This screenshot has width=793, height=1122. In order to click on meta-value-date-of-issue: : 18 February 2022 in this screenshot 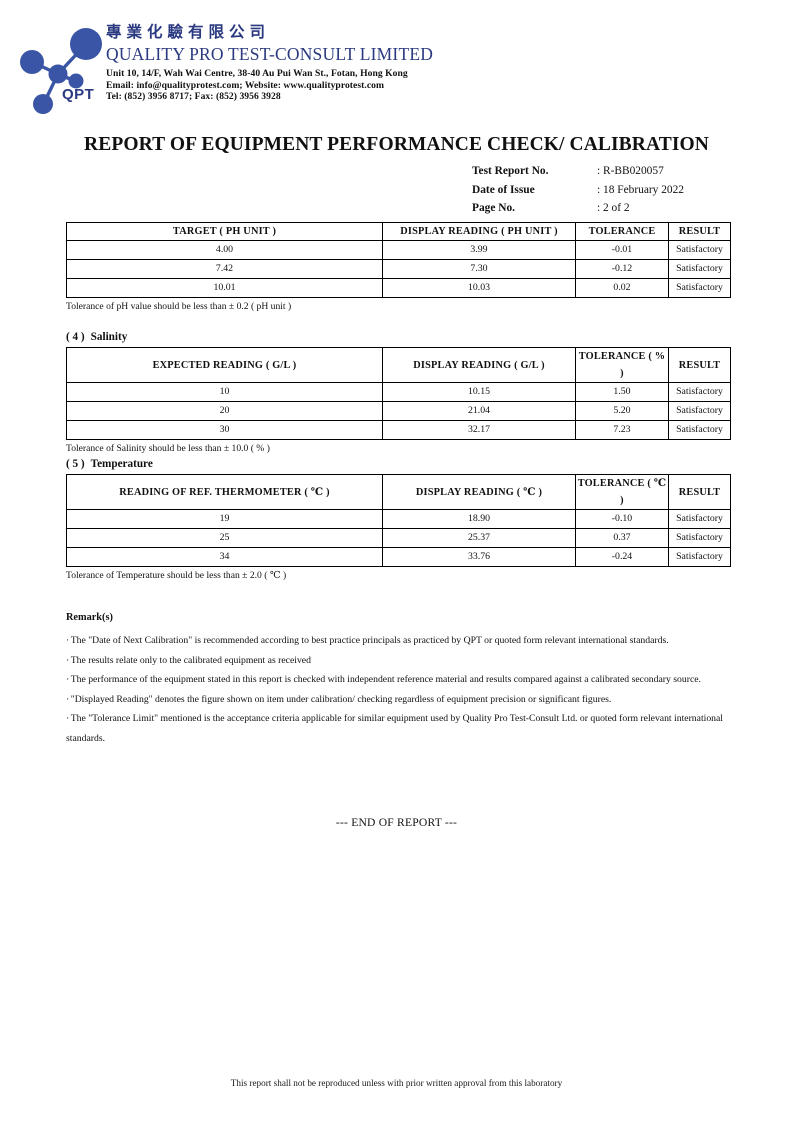, I will do `click(640, 189)`.